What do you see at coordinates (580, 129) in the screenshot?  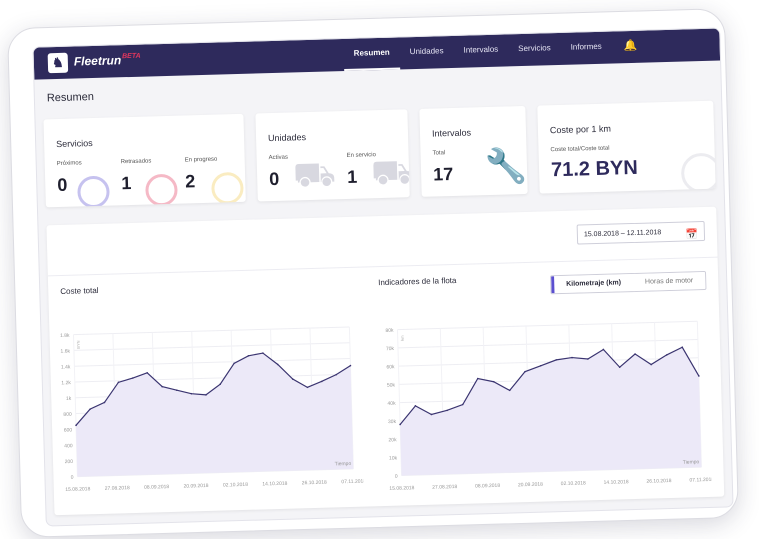 I see `card-title-coste: Coste por 1 km` at bounding box center [580, 129].